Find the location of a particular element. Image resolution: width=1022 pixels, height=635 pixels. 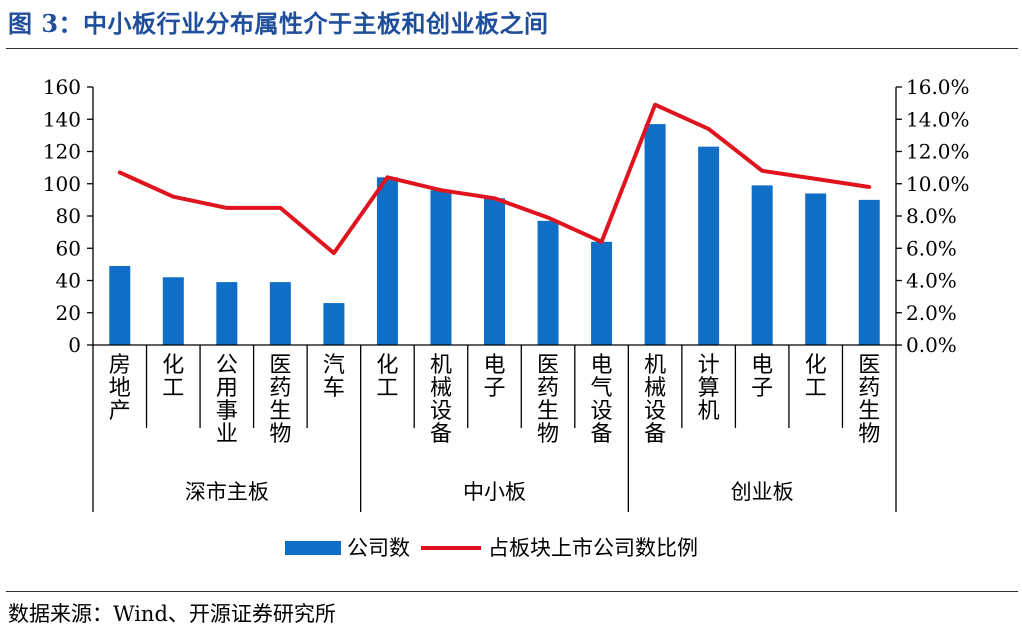

category-label-14: 医药生物 is located at coordinates (869, 400).